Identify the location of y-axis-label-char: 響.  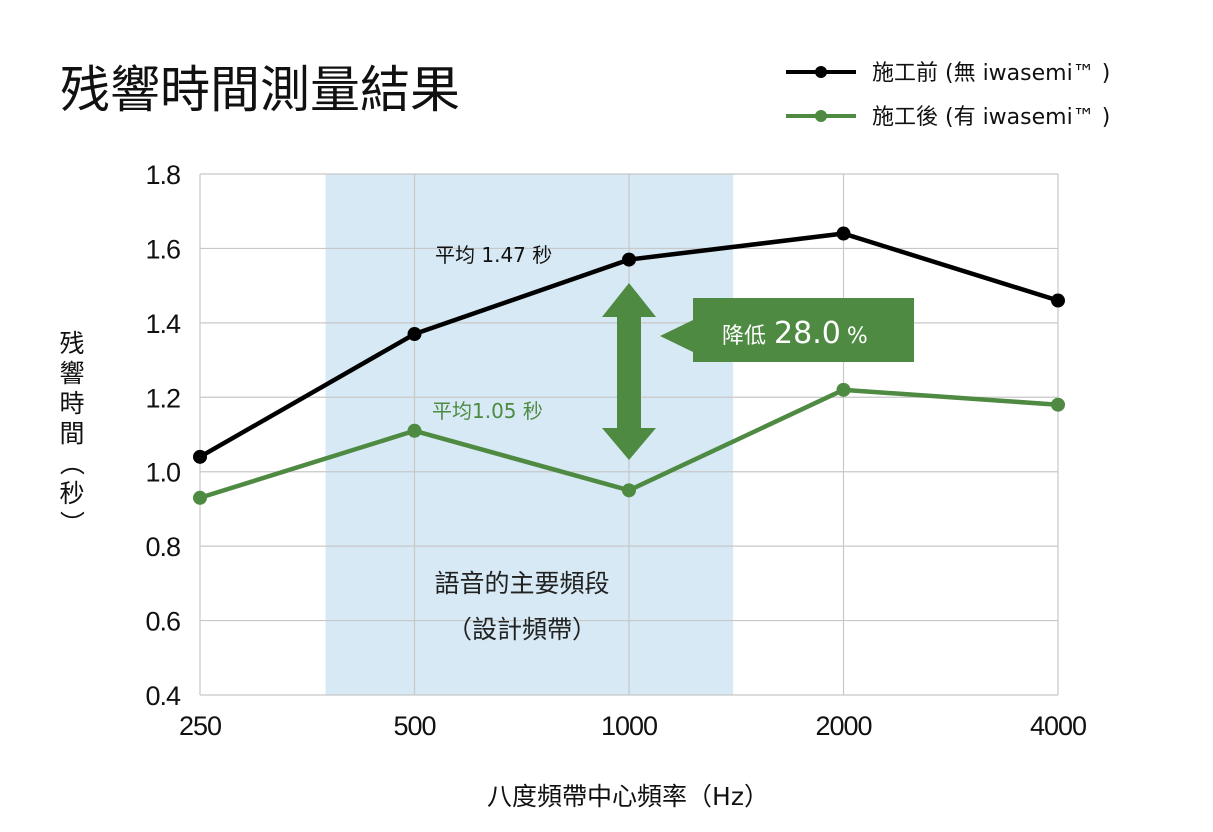
(71, 373).